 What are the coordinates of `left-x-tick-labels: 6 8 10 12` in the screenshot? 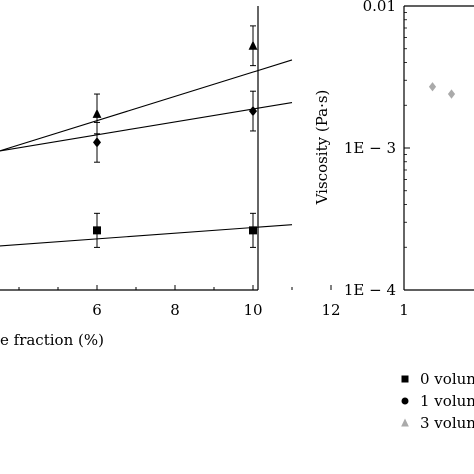 It's located at (216, 310).